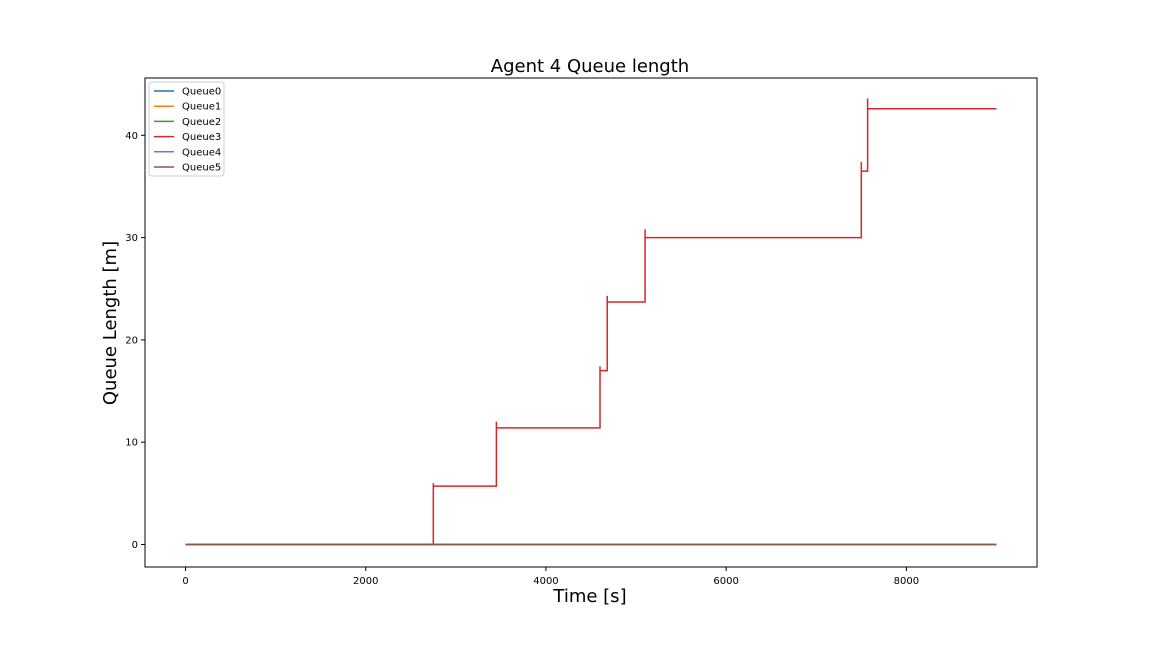 The height and width of the screenshot is (648, 1152). I want to click on y-tick-label: 20, so click(131, 340).